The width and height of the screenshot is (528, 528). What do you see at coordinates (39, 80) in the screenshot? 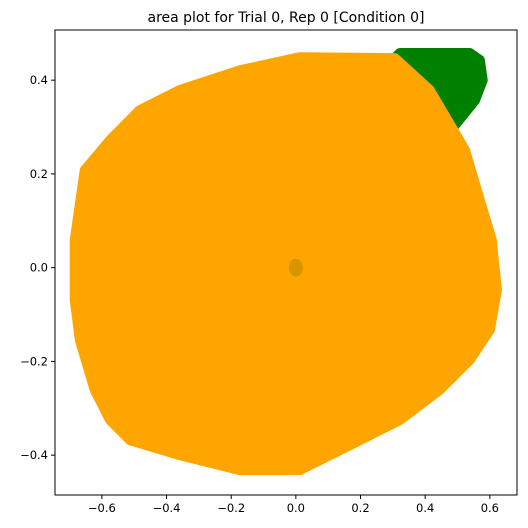
I see `y-tick-label: 0.4` at bounding box center [39, 80].